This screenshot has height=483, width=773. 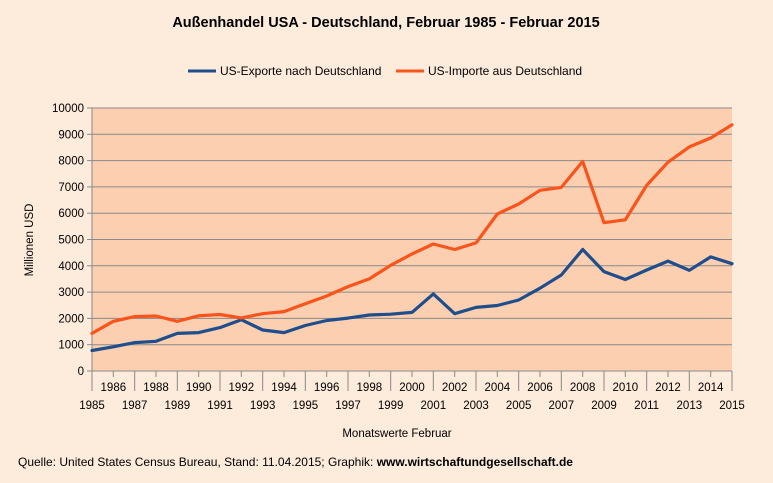 I want to click on x-tick-label: 2004, so click(x=498, y=388).